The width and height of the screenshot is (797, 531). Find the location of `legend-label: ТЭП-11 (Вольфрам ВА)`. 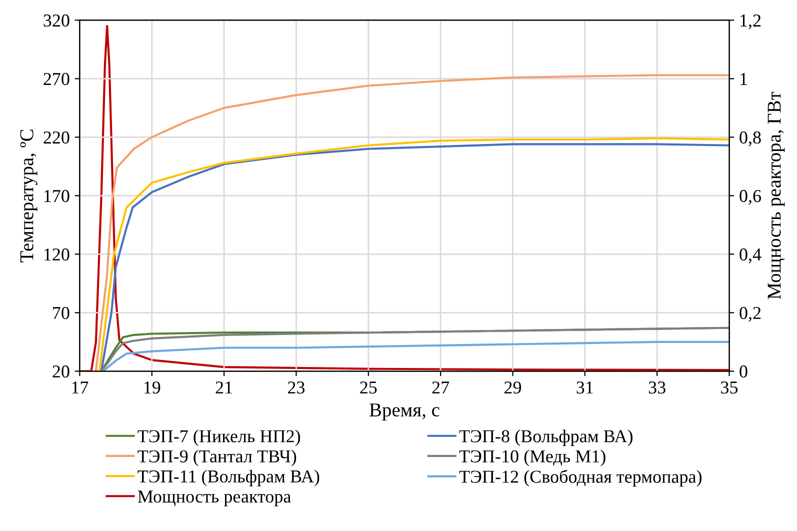

legend-label: ТЭП-11 (Вольфрам ВА) is located at coordinates (229, 478).